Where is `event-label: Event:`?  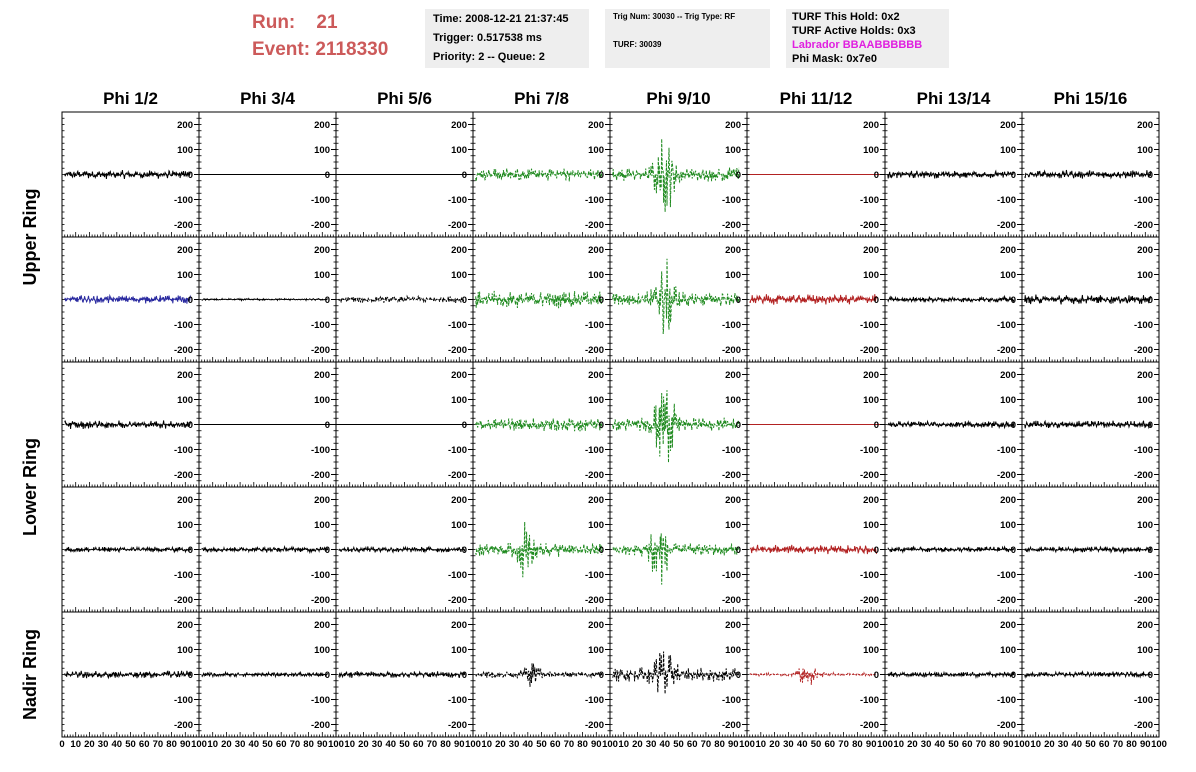 event-label: Event: is located at coordinates (281, 49).